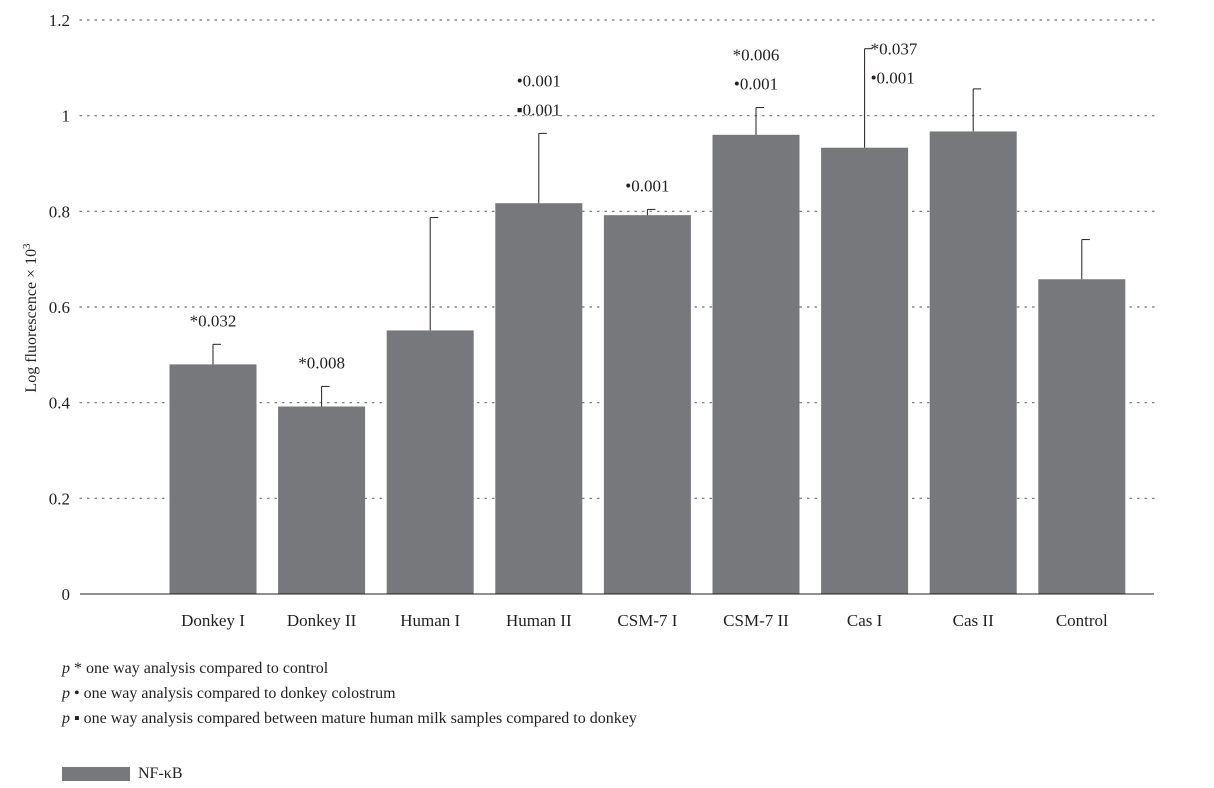  Describe the element at coordinates (430, 620) in the screenshot. I see `x-tick-label: Human I` at that location.